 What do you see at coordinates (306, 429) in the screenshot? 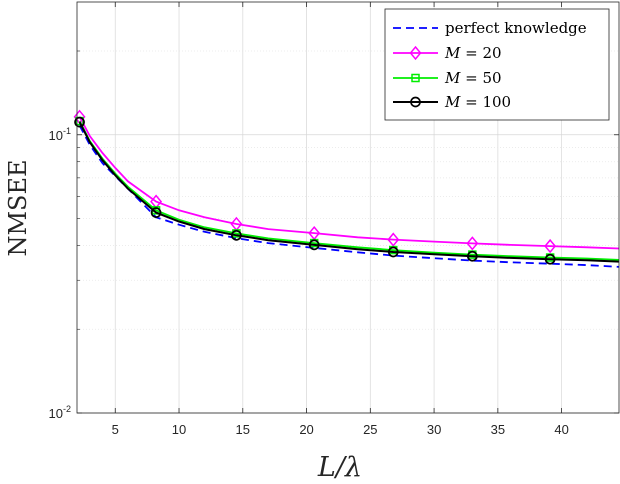
I see `x-tick-label: 20` at bounding box center [306, 429].